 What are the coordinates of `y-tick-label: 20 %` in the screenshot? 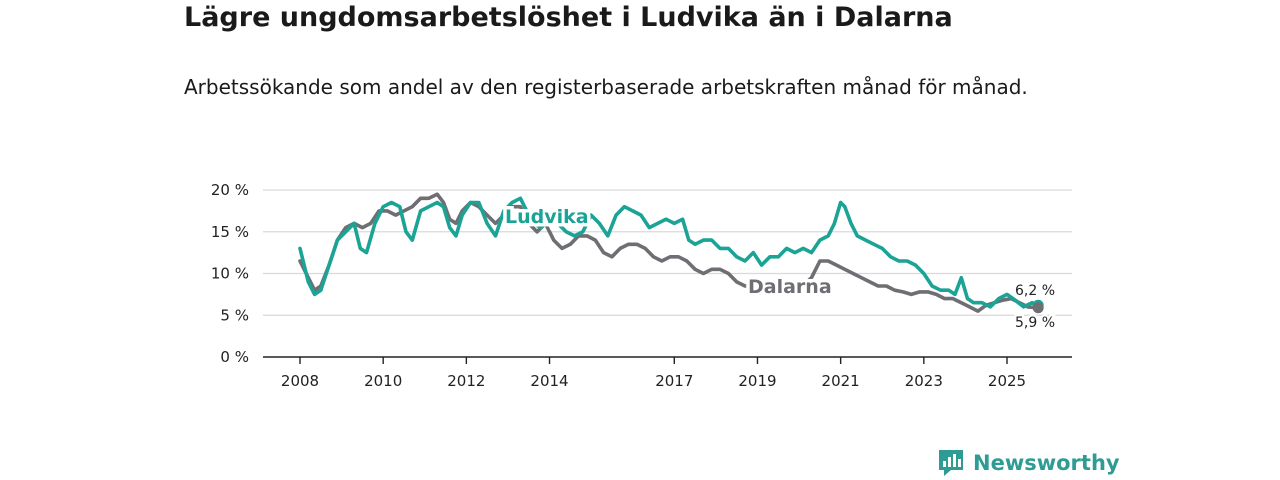 It's located at (230, 190).